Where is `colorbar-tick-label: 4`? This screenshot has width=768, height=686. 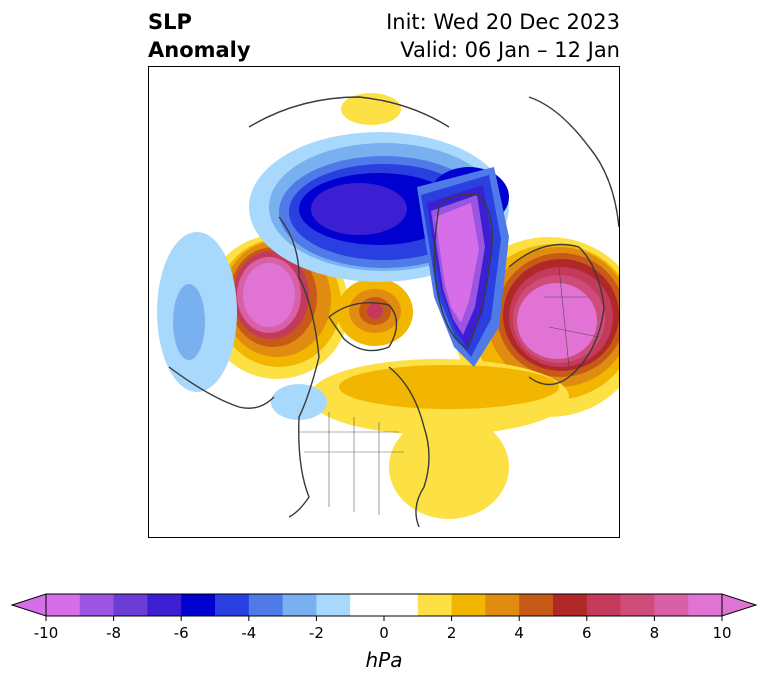
colorbar-tick-label: 4 is located at coordinates (519, 633).